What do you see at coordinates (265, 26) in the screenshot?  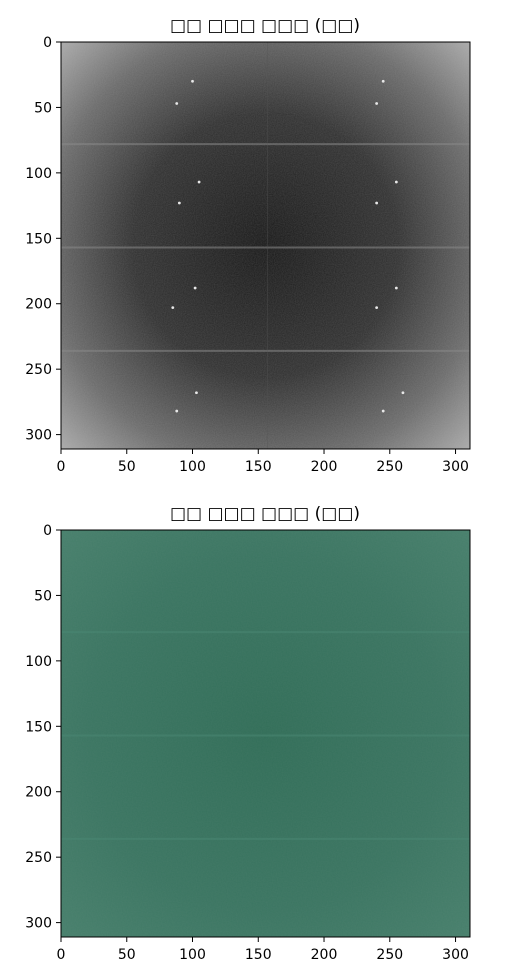 I see `chart-title-1: □□ □□□ □□□ (□□)` at bounding box center [265, 26].